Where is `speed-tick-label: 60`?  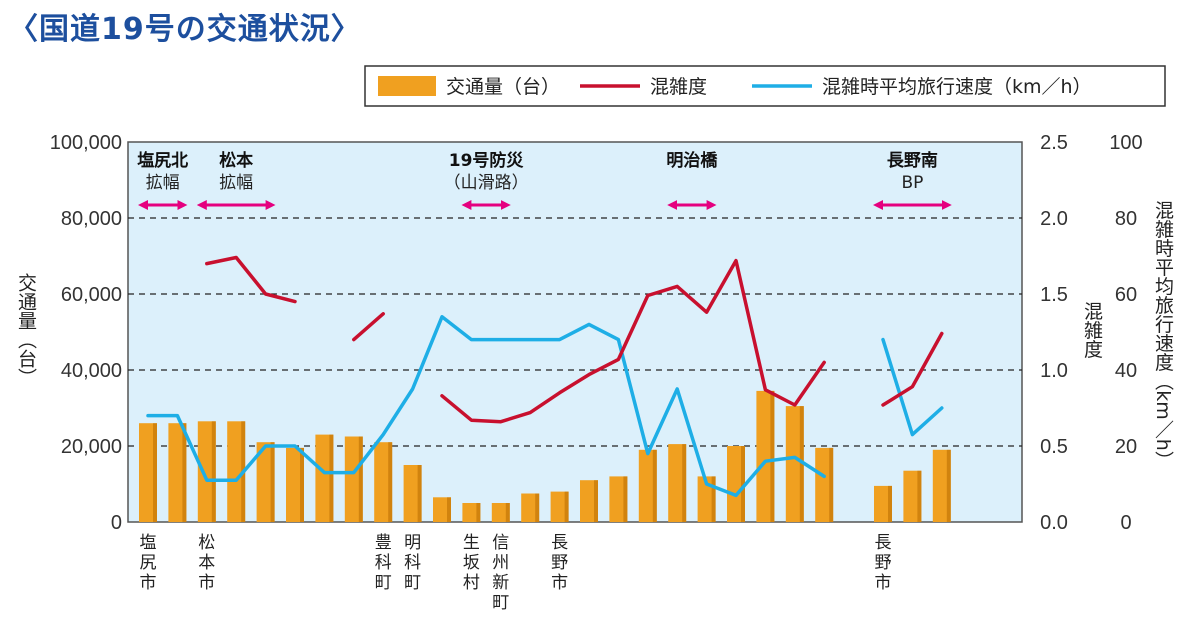
speed-tick-label: 60 is located at coordinates (1126, 295).